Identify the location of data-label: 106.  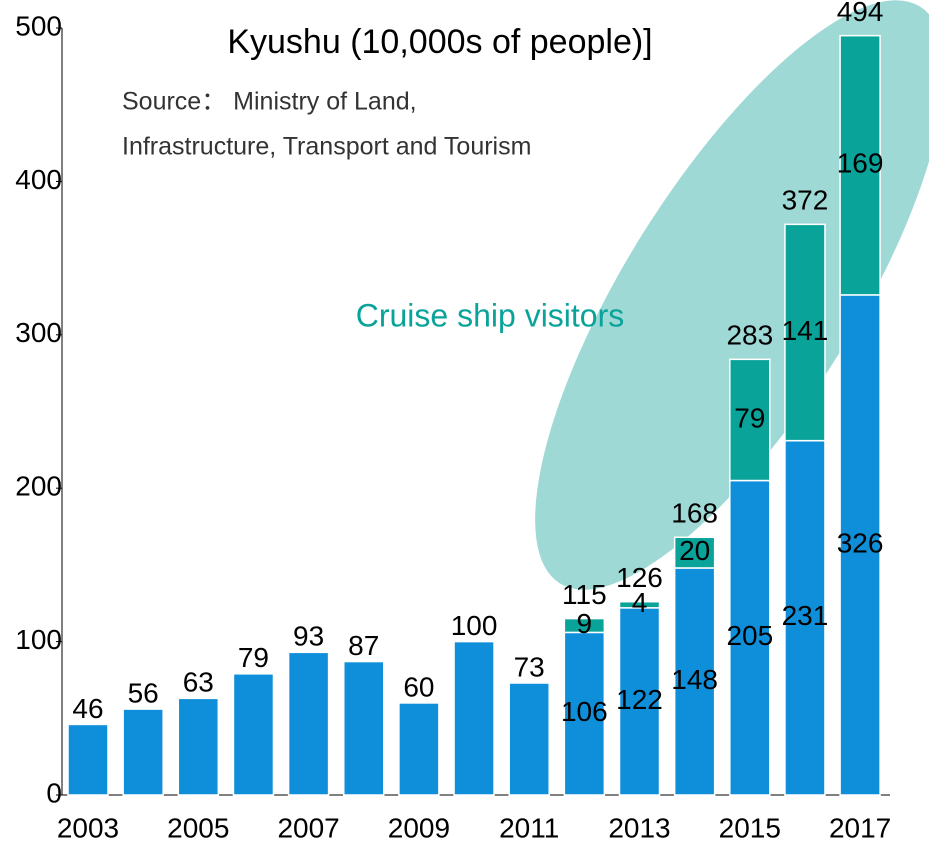
(584, 711).